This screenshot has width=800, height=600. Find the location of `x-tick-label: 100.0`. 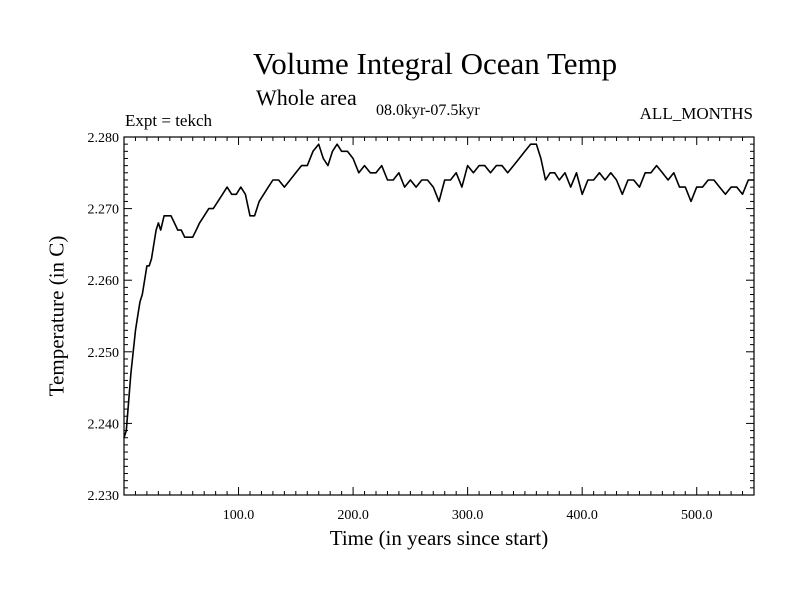

x-tick-label: 100.0 is located at coordinates (239, 515).